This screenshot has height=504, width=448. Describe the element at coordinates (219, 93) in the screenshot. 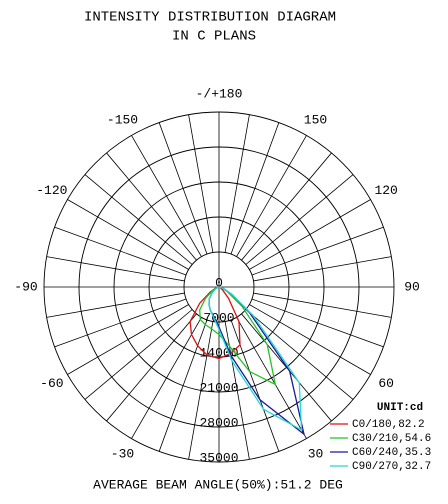

I see `angle-tick-label: -/+180` at that location.